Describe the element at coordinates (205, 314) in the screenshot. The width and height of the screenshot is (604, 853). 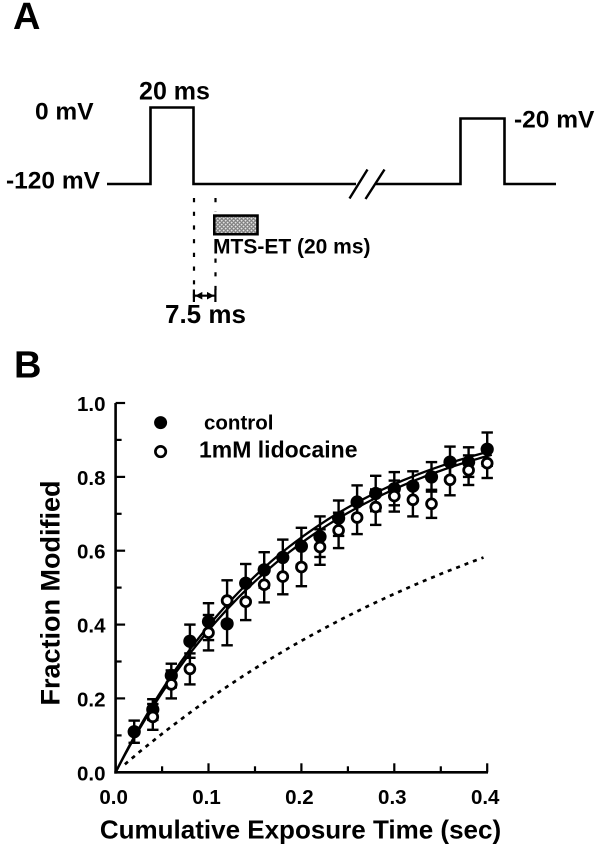
I see `svg-text: 7.5 ms` at that location.